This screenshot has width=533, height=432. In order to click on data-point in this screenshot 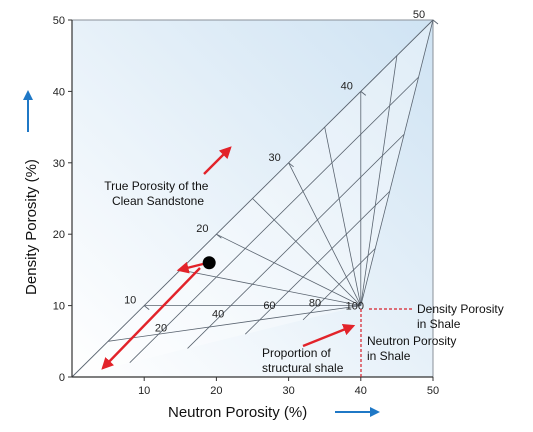, I will do `click(209, 263)`.